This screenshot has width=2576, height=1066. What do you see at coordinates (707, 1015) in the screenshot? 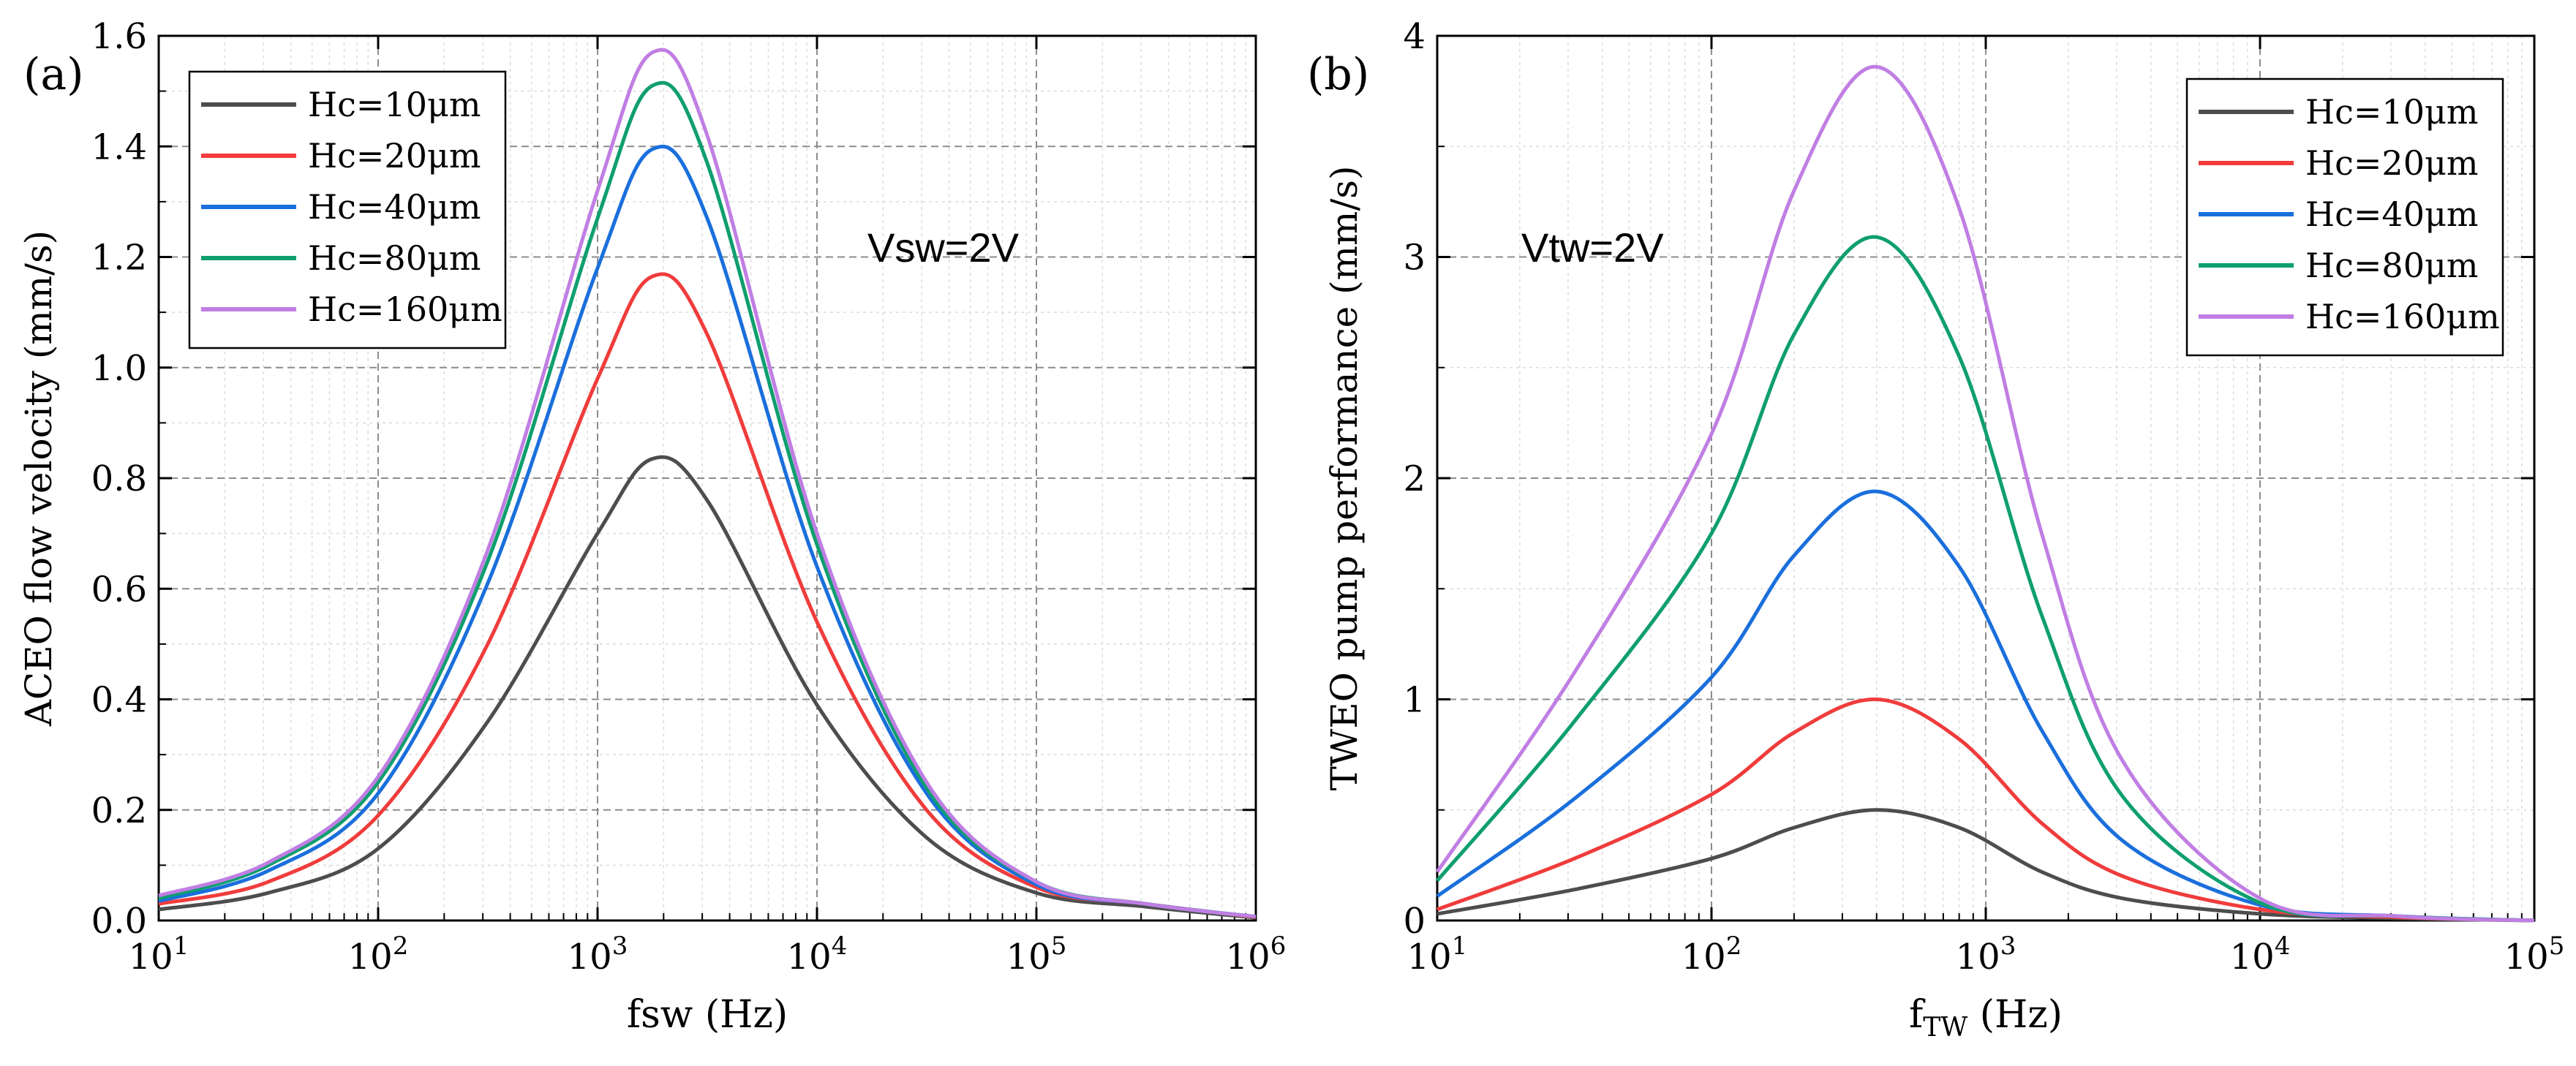
I see `x-axis-label-a: fsw (Hz)` at bounding box center [707, 1015].